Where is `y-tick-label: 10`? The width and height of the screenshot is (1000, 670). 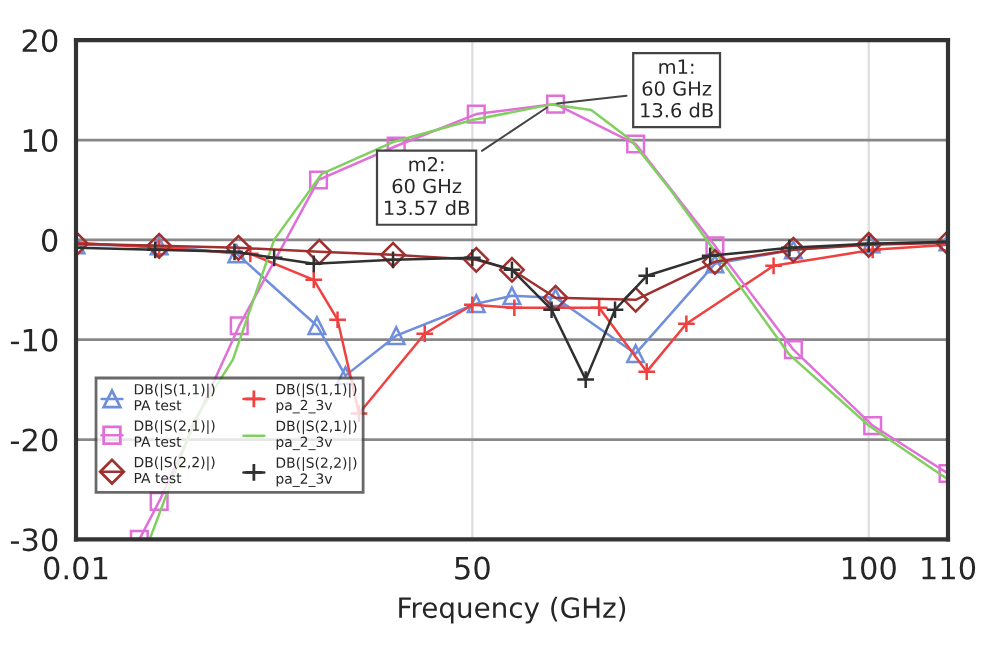 y-tick-label: 10 is located at coordinates (40, 140).